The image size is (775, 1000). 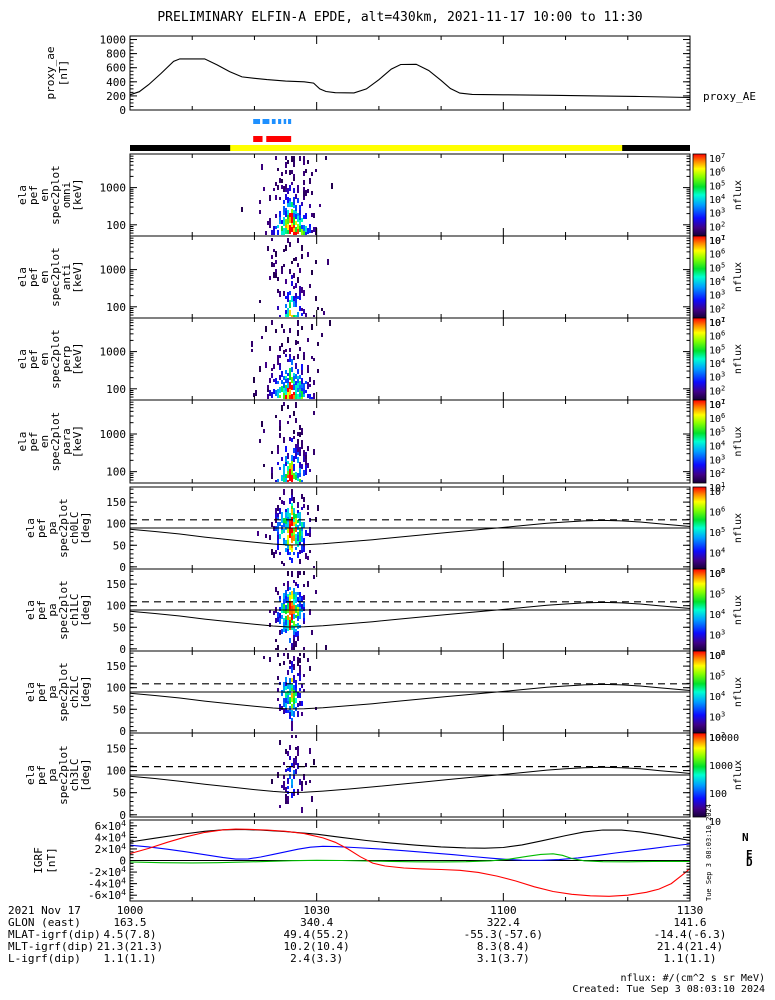 What do you see at coordinates (130, 910) in the screenshot?
I see `axis-value: 1000` at bounding box center [130, 910].